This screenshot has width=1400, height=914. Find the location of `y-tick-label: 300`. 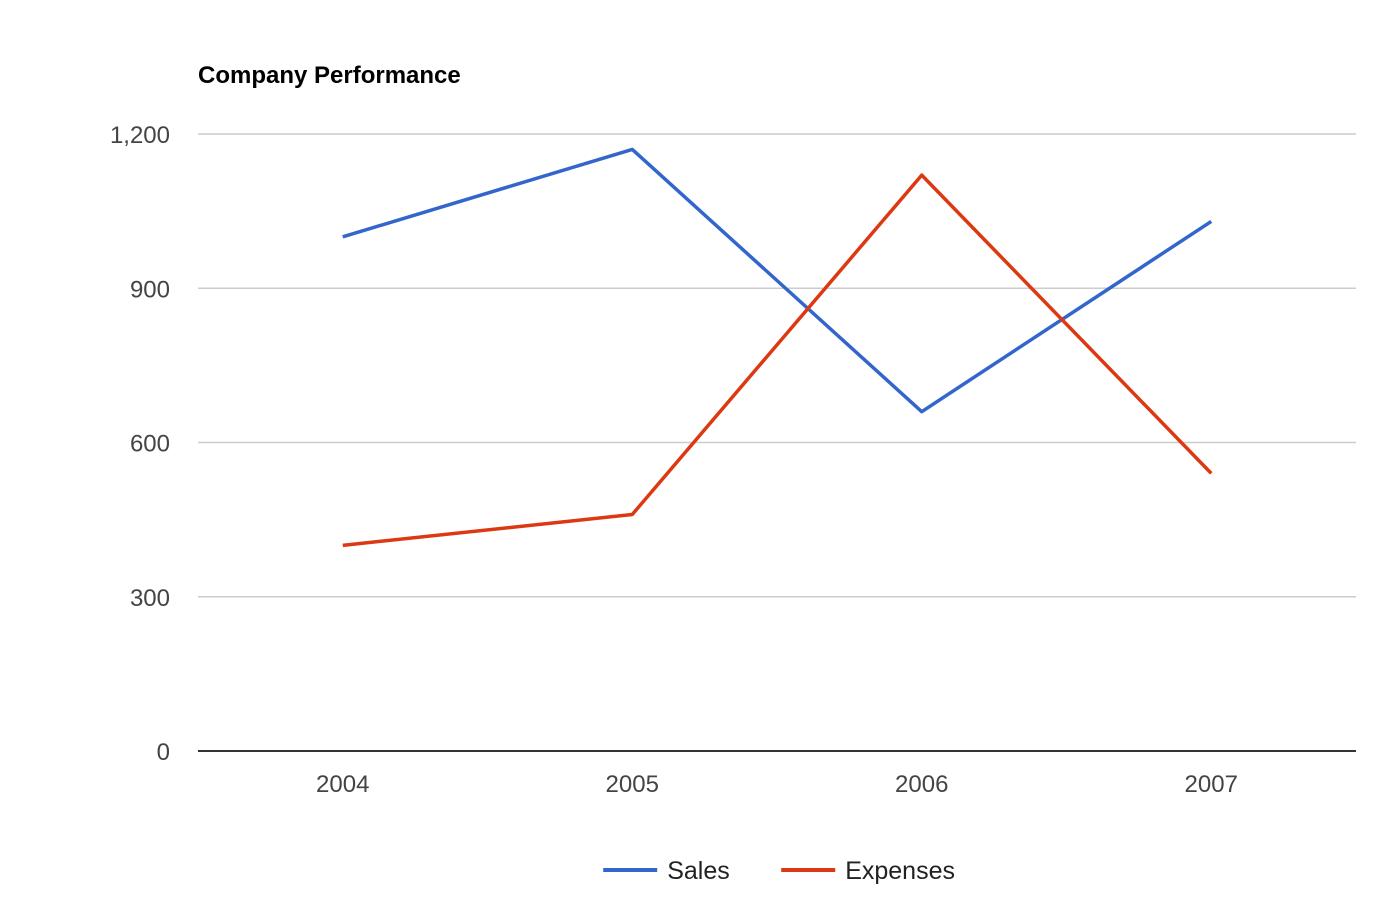

y-tick-label: 300 is located at coordinates (150, 598).